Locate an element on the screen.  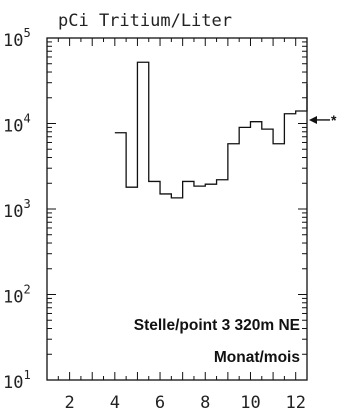
chart-title: pCi Tritium/Liter is located at coordinates (145, 21).